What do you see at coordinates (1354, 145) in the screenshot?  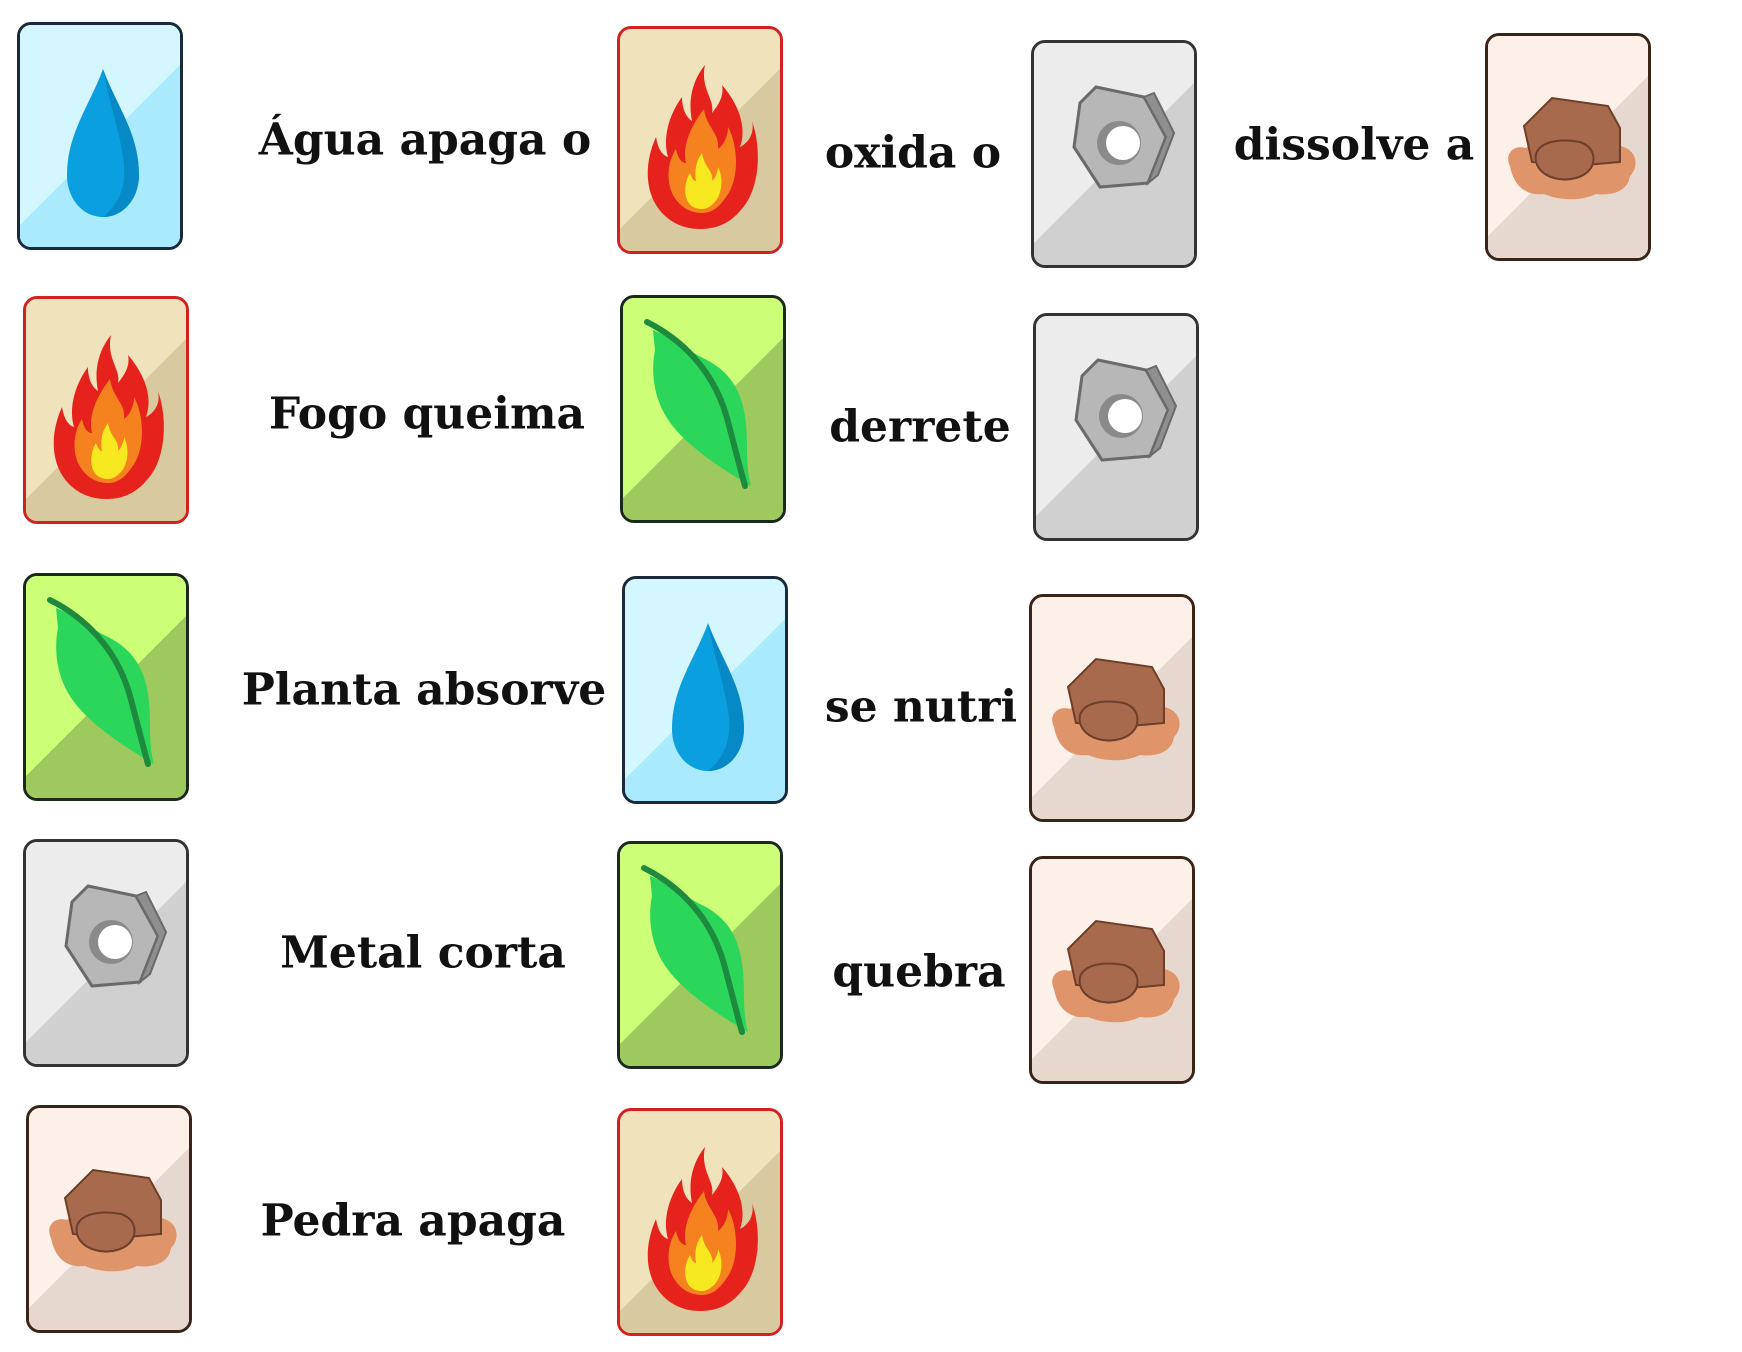 I see `relation-label-dissolve: dissolve a` at bounding box center [1354, 145].